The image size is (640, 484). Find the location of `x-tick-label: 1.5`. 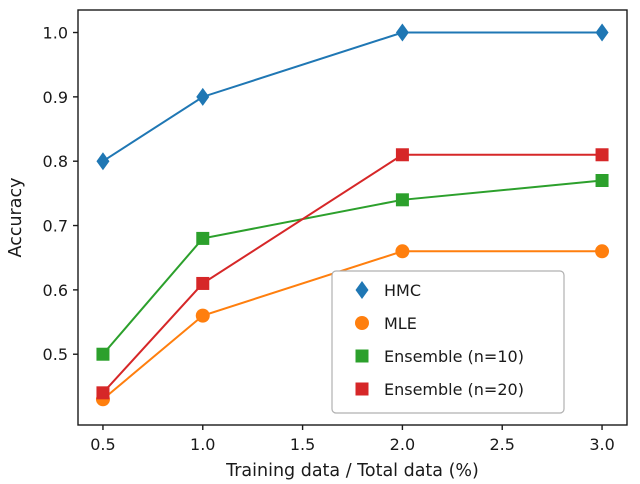

x-tick-label: 1.5 is located at coordinates (302, 444).